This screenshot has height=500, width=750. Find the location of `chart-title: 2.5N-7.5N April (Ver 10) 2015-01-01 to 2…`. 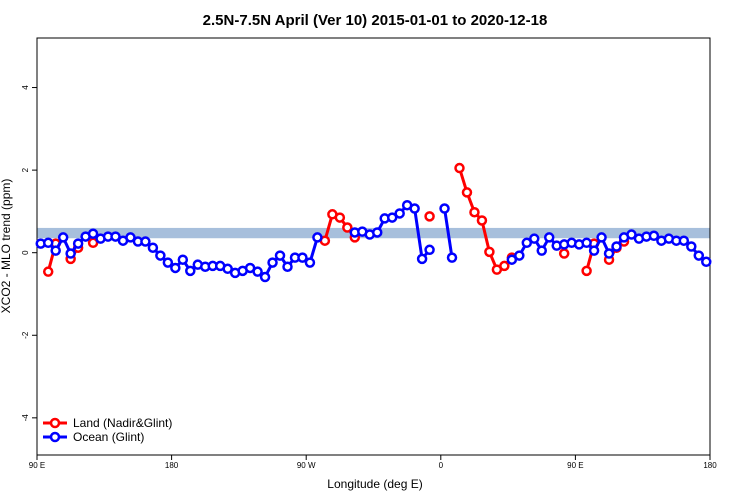

chart-title: 2.5N-7.5N April (Ver 10) 2015-01-01 to 2… is located at coordinates (375, 20).